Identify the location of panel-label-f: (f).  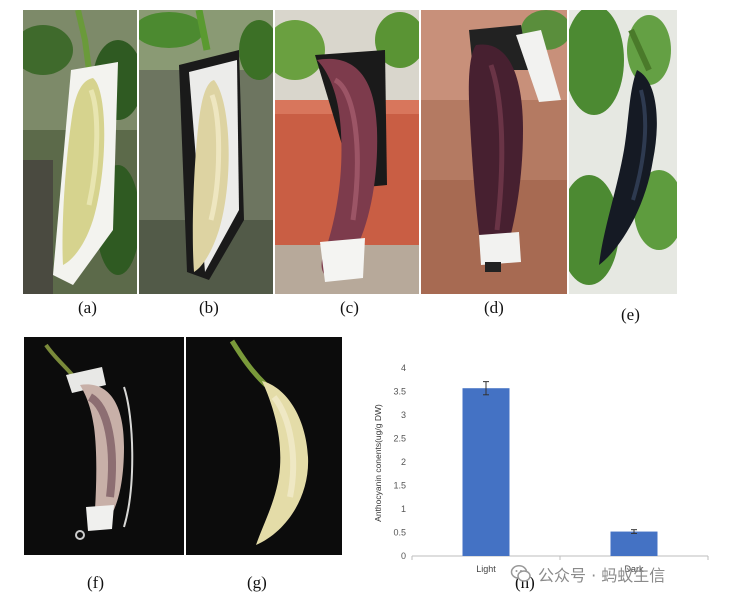
(95, 582).